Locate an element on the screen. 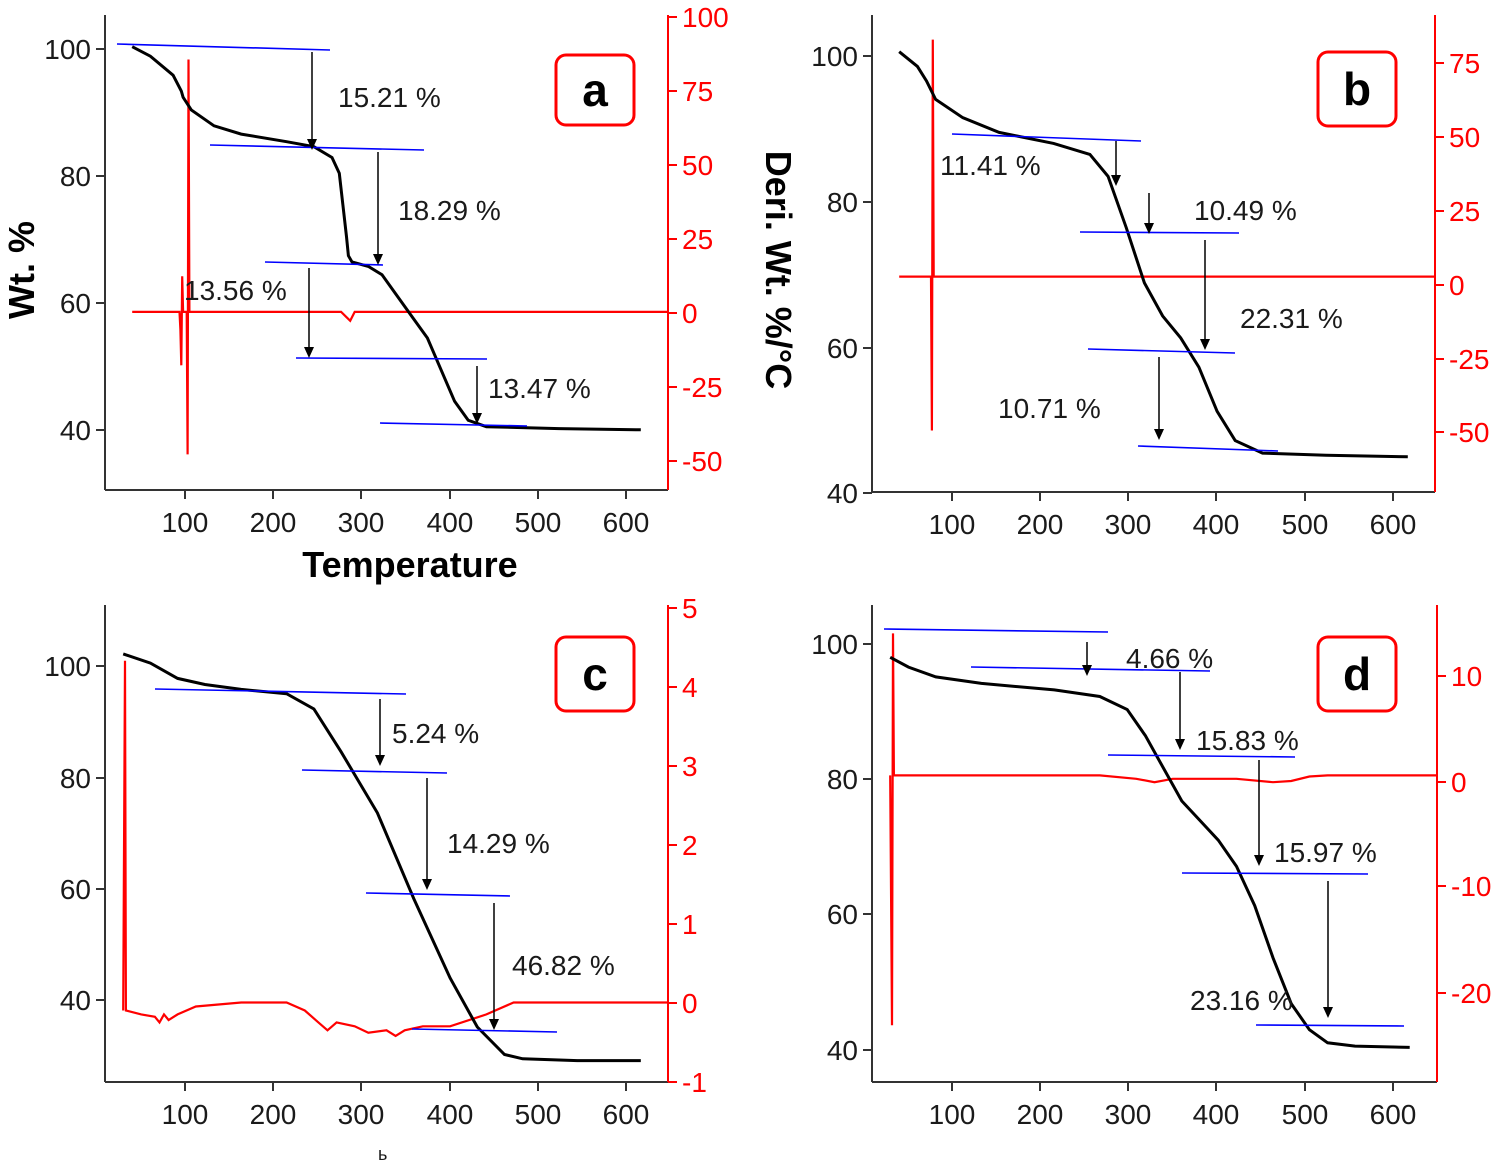 This screenshot has width=1500, height=1162. mass-loss-label: 15.21 % is located at coordinates (389, 97).